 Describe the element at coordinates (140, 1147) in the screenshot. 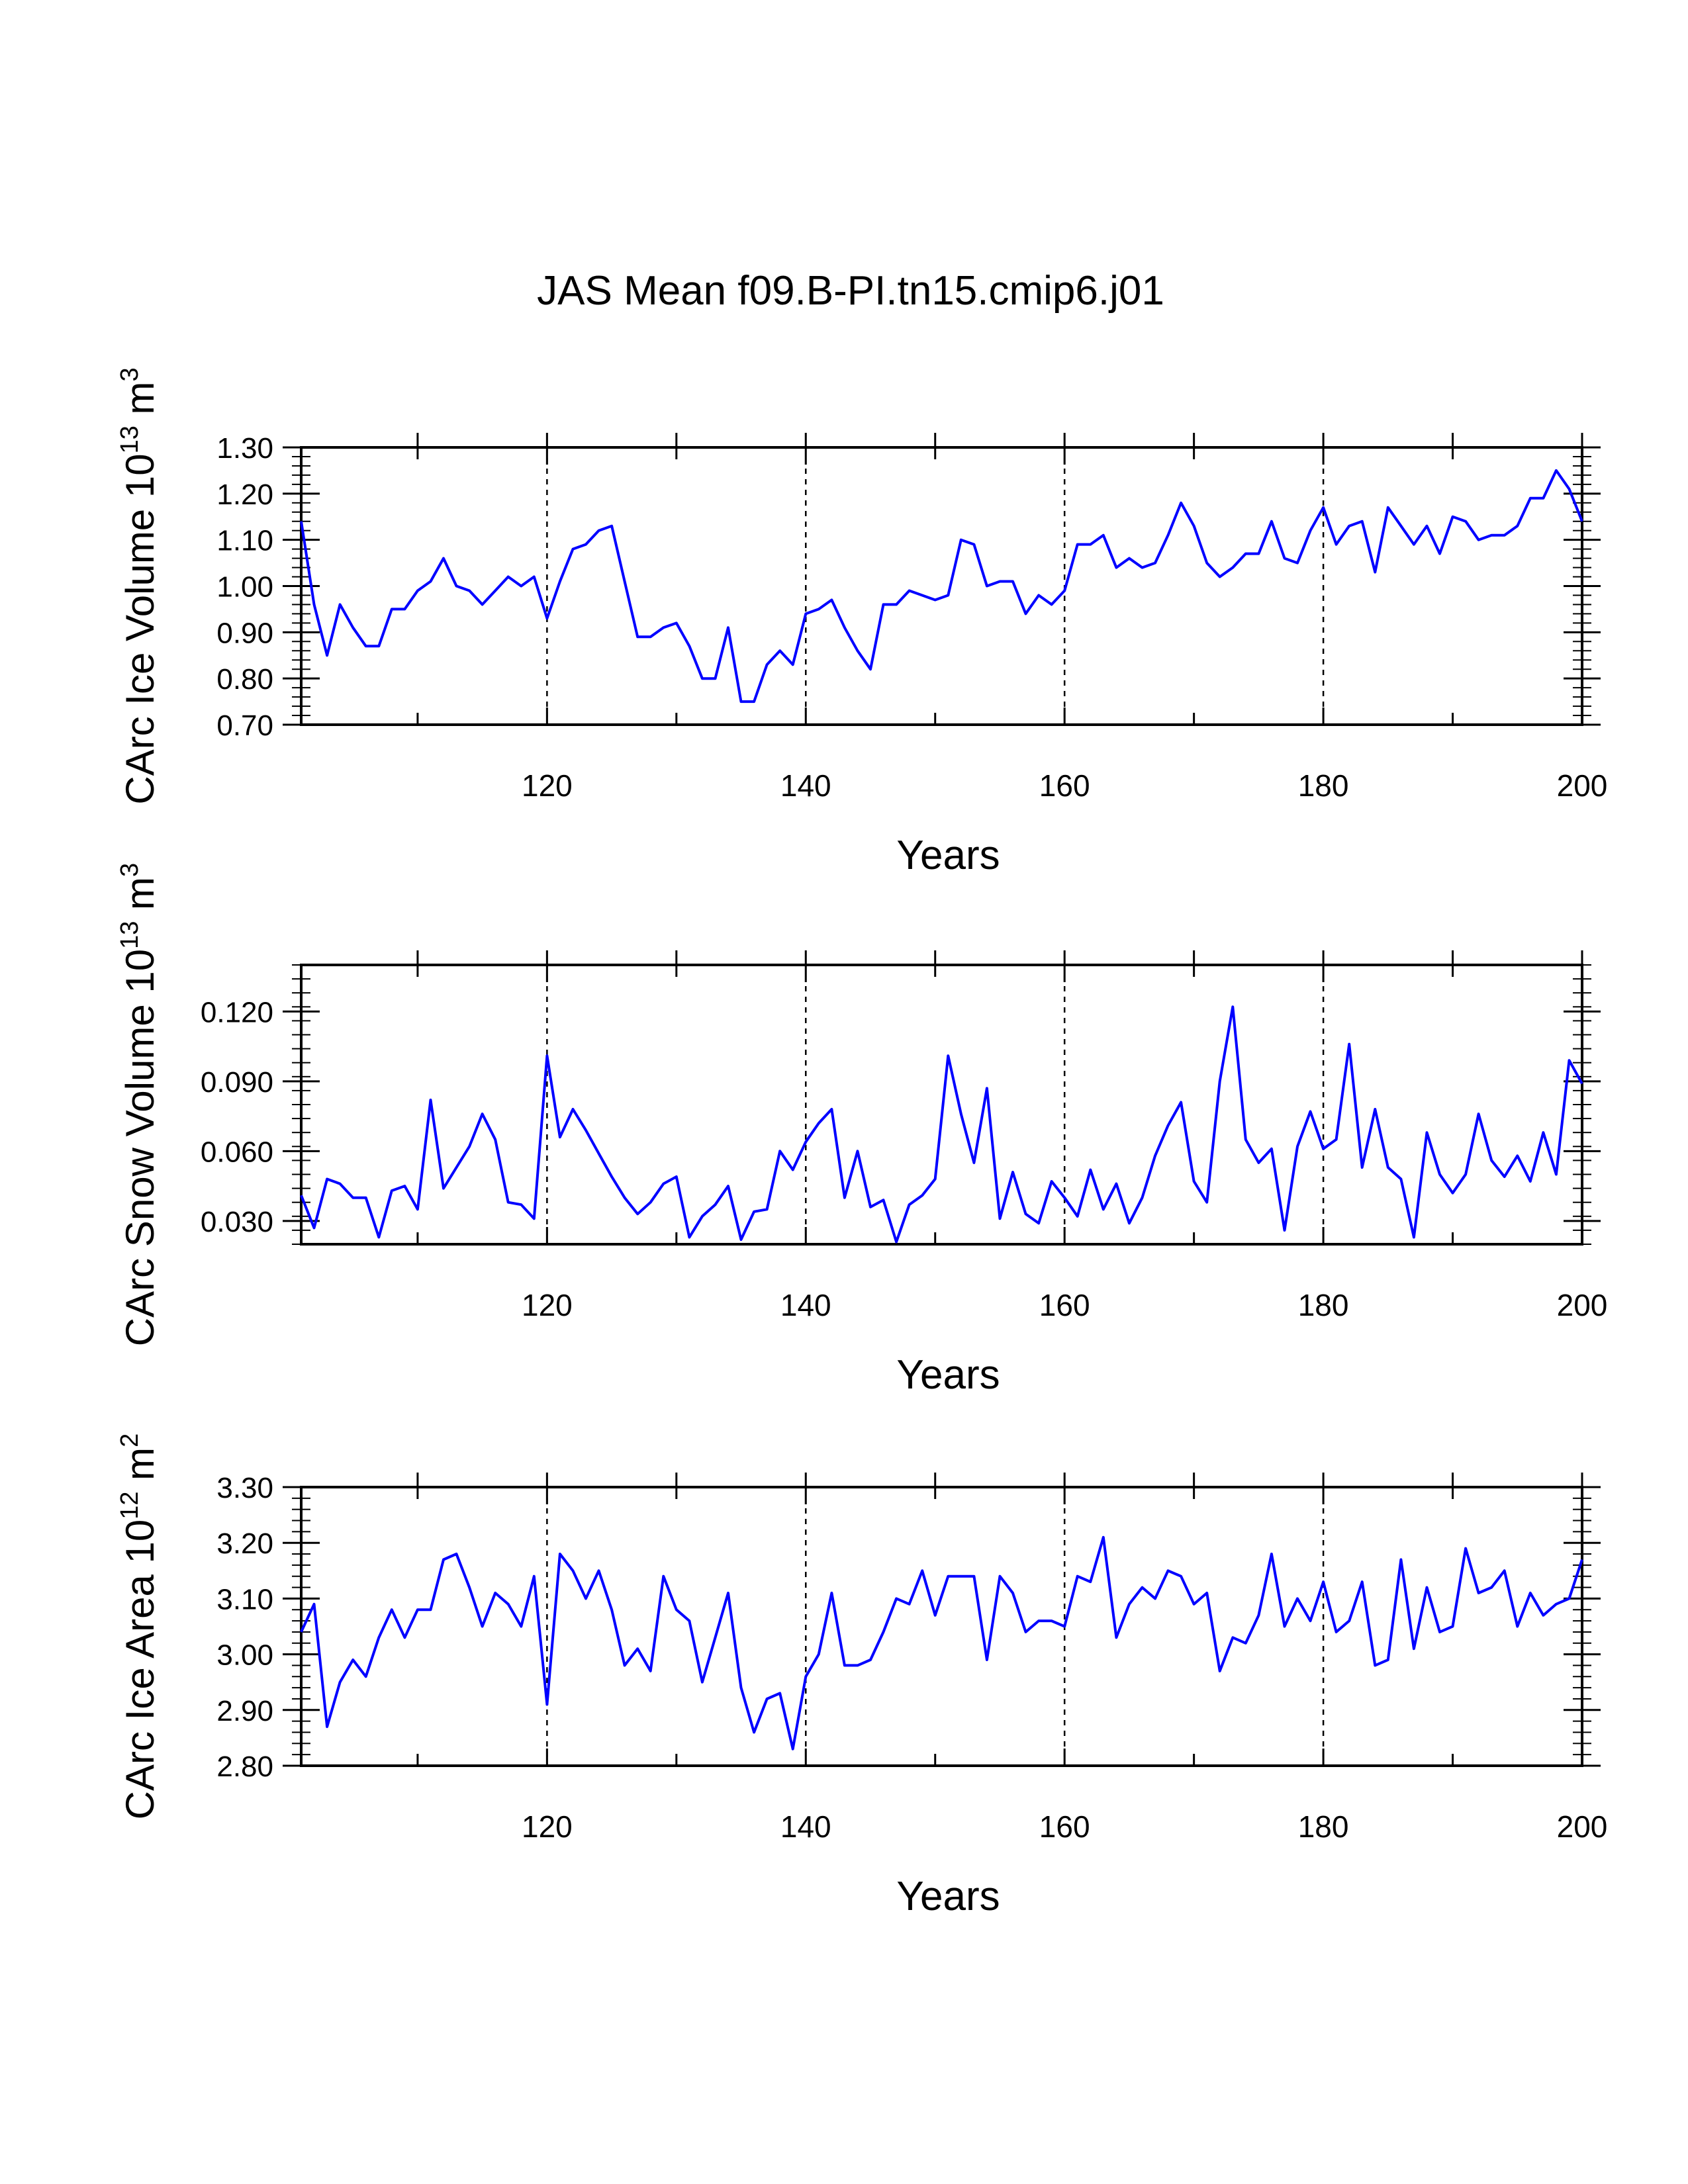

I see `y-axis-title-text: CArc Snow Volume 10` at that location.